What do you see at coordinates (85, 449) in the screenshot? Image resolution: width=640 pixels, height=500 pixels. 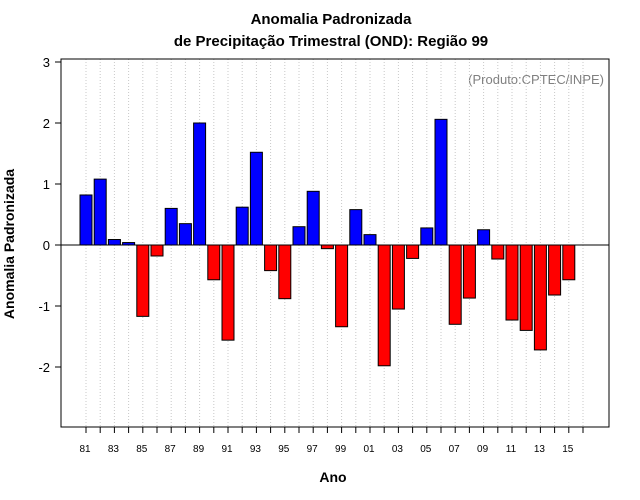 I see `x-tick-label: 81` at bounding box center [85, 449].